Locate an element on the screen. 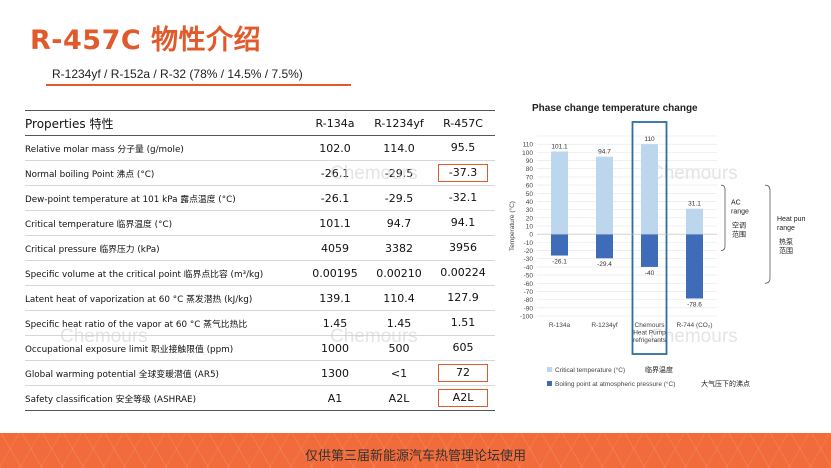 The width and height of the screenshot is (831, 468). header-r457c: R-457C is located at coordinates (463, 123).